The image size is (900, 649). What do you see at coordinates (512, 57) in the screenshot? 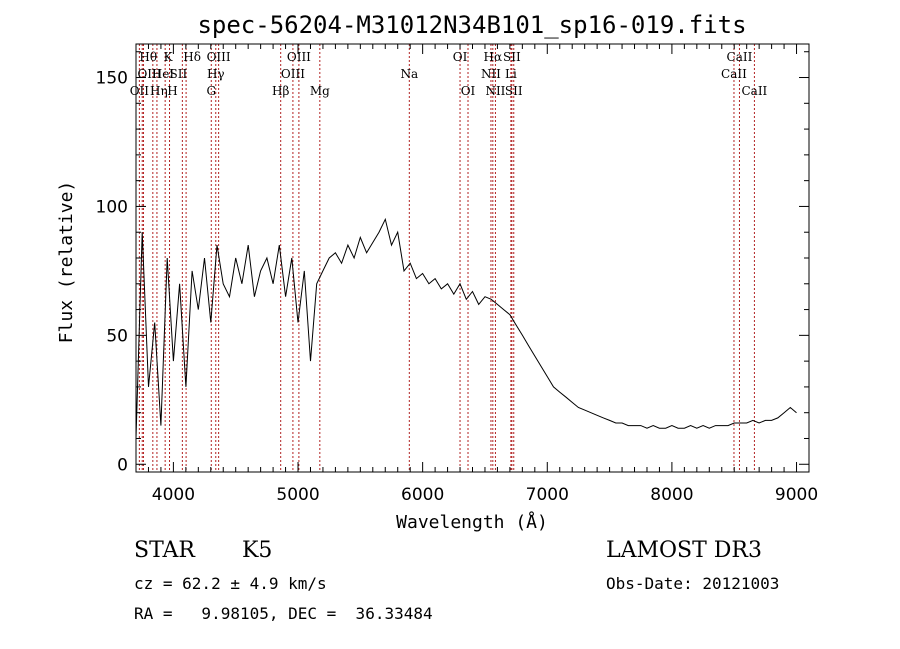
I see `line-label-22: SII` at bounding box center [512, 57].